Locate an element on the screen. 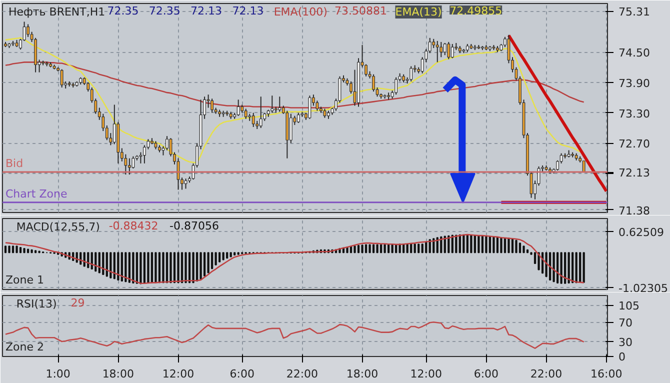  annotation: 72.49855 is located at coordinates (476, 11).